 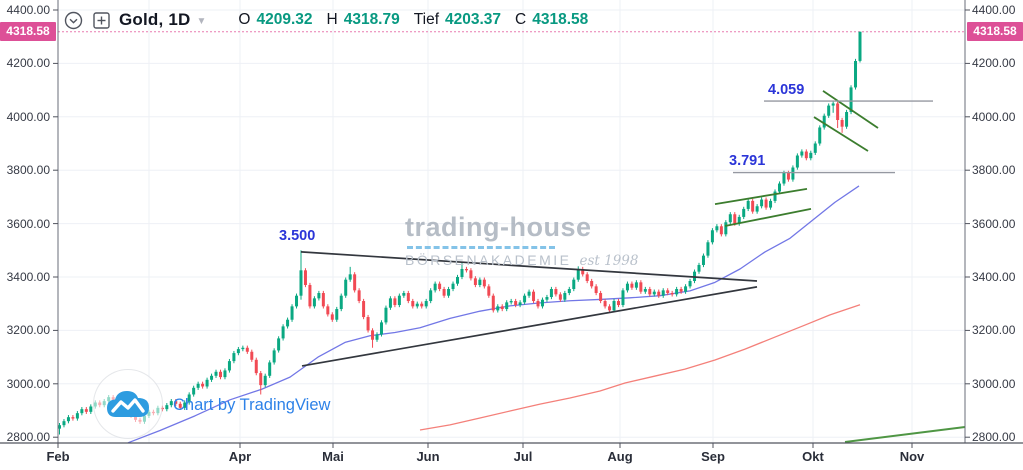 I want to click on symbol-title: Gold, 1D, so click(x=155, y=19).